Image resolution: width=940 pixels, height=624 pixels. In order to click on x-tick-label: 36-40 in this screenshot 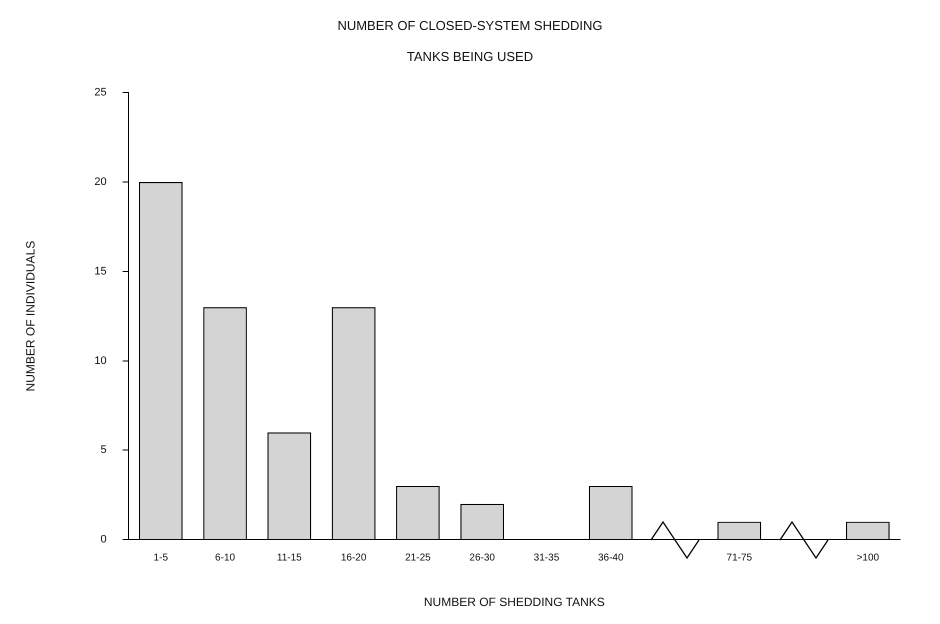, I will do `click(611, 558)`.